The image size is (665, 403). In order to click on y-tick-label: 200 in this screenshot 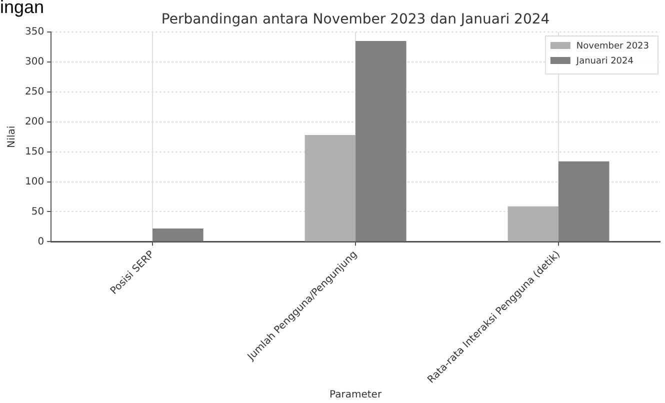, I will do `click(34, 122)`.